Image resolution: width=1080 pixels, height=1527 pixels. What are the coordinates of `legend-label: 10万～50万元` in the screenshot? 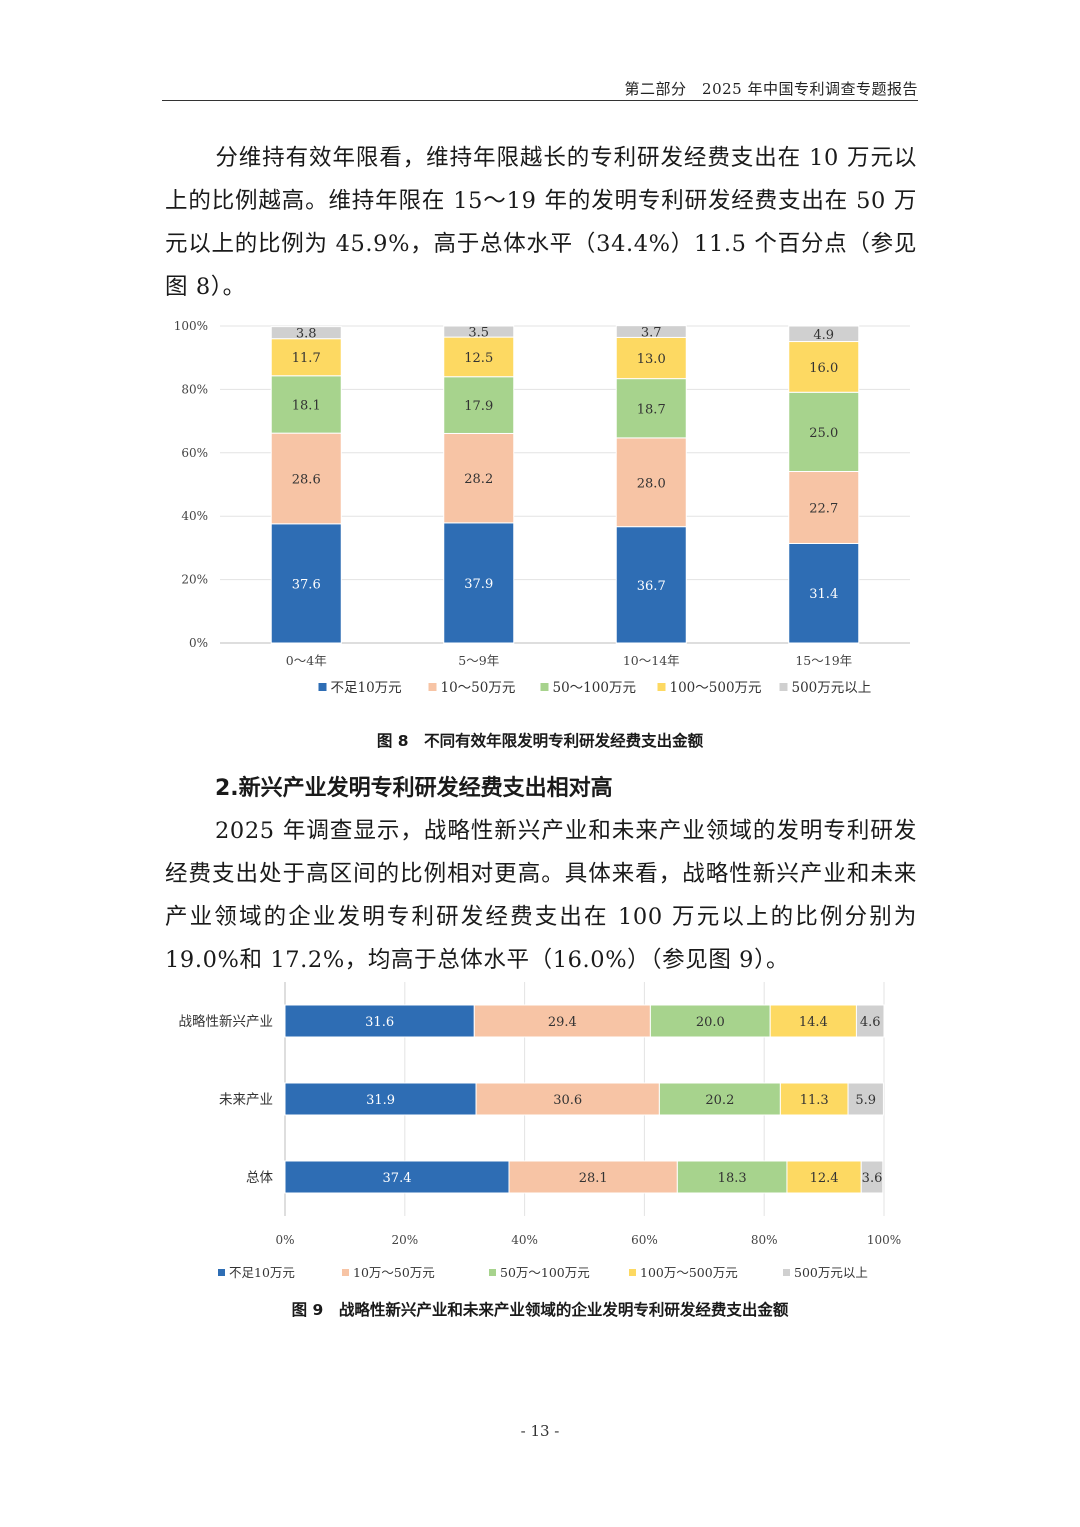 It's located at (394, 1272).